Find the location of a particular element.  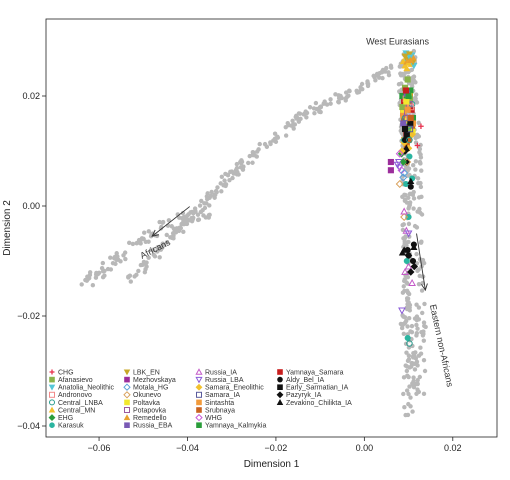

legend-label: Russia_EBA is located at coordinates (153, 426).